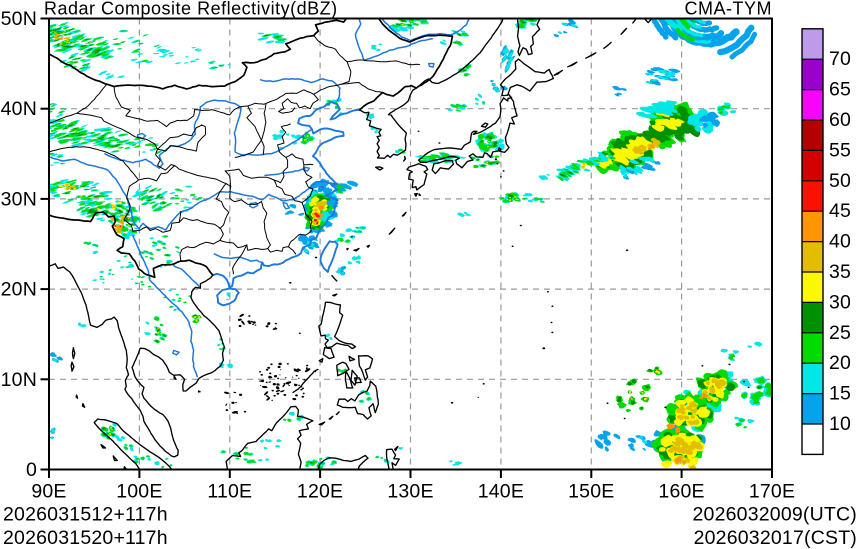 This screenshot has height=549, width=860. Describe the element at coordinates (139, 492) in the screenshot. I see `x-tick-label: 100E` at that location.